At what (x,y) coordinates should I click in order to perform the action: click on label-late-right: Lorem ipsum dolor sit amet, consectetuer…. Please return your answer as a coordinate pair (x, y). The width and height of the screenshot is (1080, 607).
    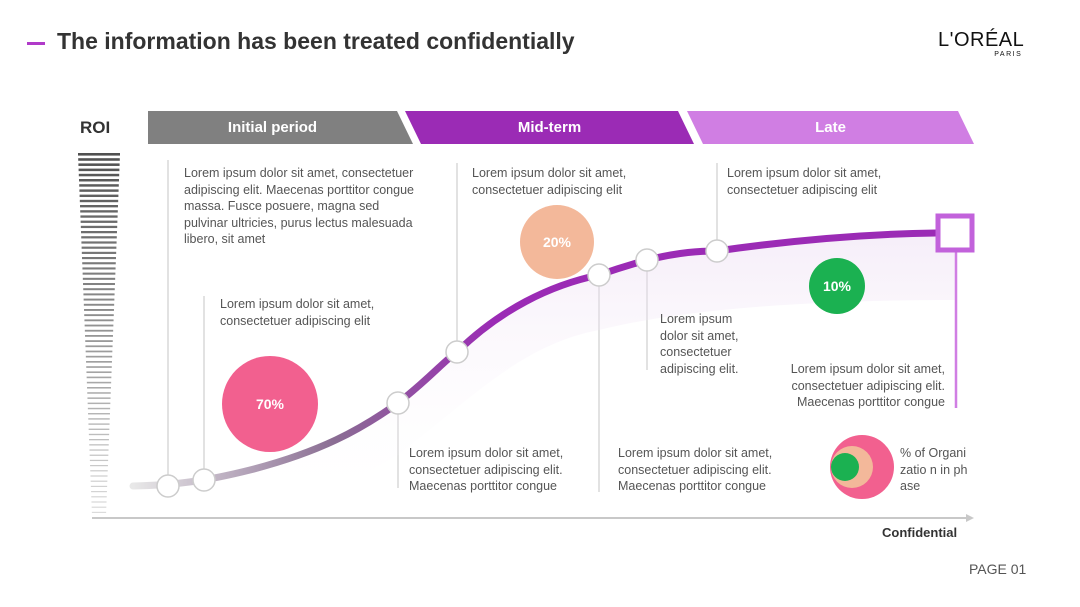
    Looking at the image, I should click on (867, 385).